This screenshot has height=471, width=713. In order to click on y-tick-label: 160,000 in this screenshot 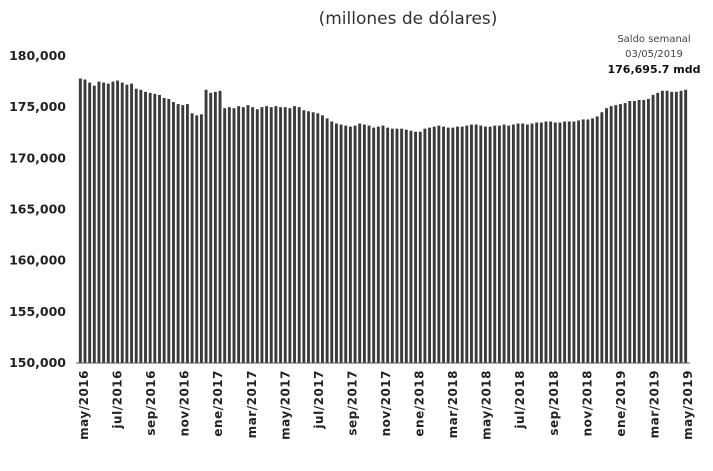, I will do `click(37, 260)`.